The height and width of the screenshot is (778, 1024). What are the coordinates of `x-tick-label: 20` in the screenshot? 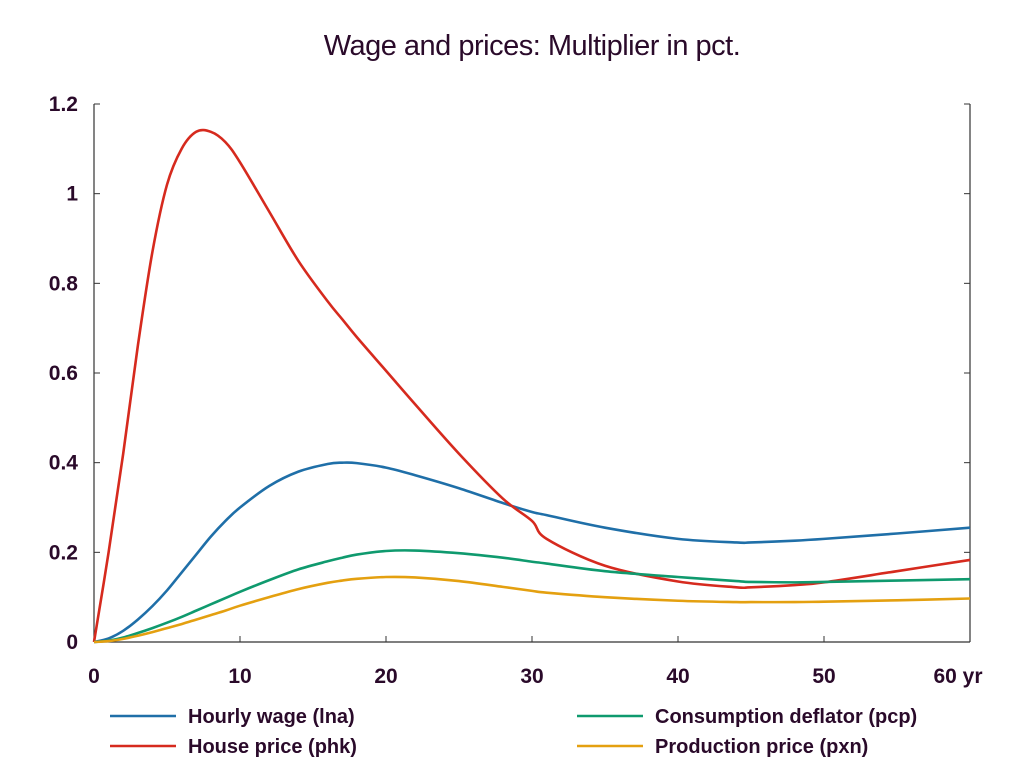 It's located at (385, 676).